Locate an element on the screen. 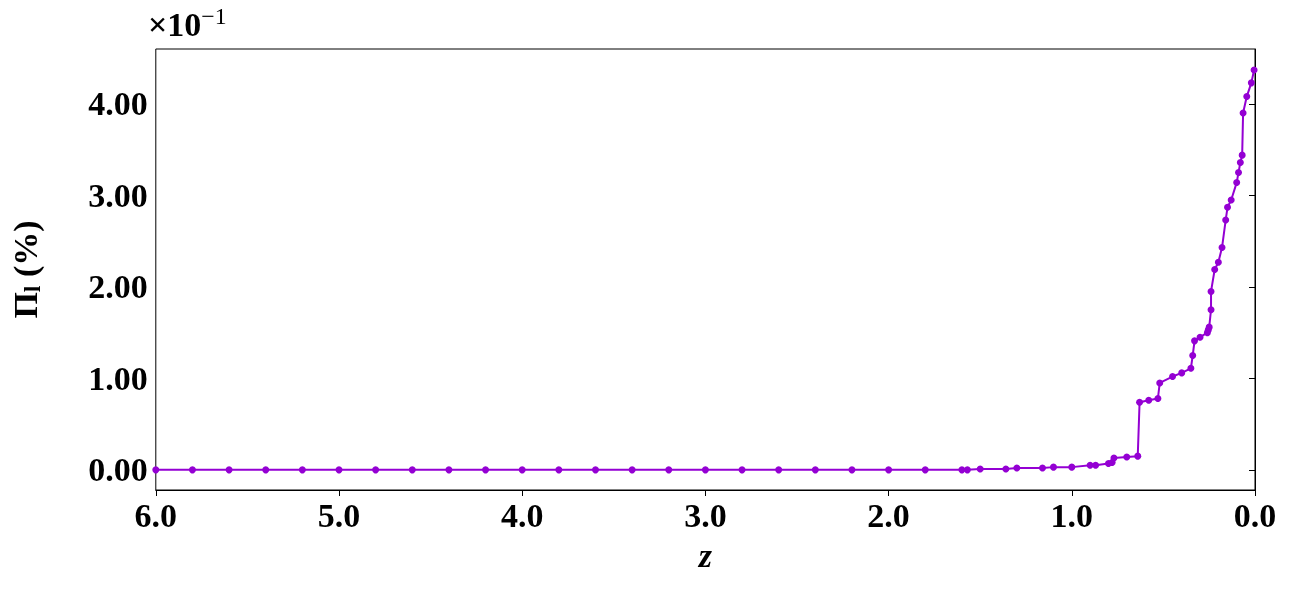  y-tick-label: 0.00 is located at coordinates (118, 470).